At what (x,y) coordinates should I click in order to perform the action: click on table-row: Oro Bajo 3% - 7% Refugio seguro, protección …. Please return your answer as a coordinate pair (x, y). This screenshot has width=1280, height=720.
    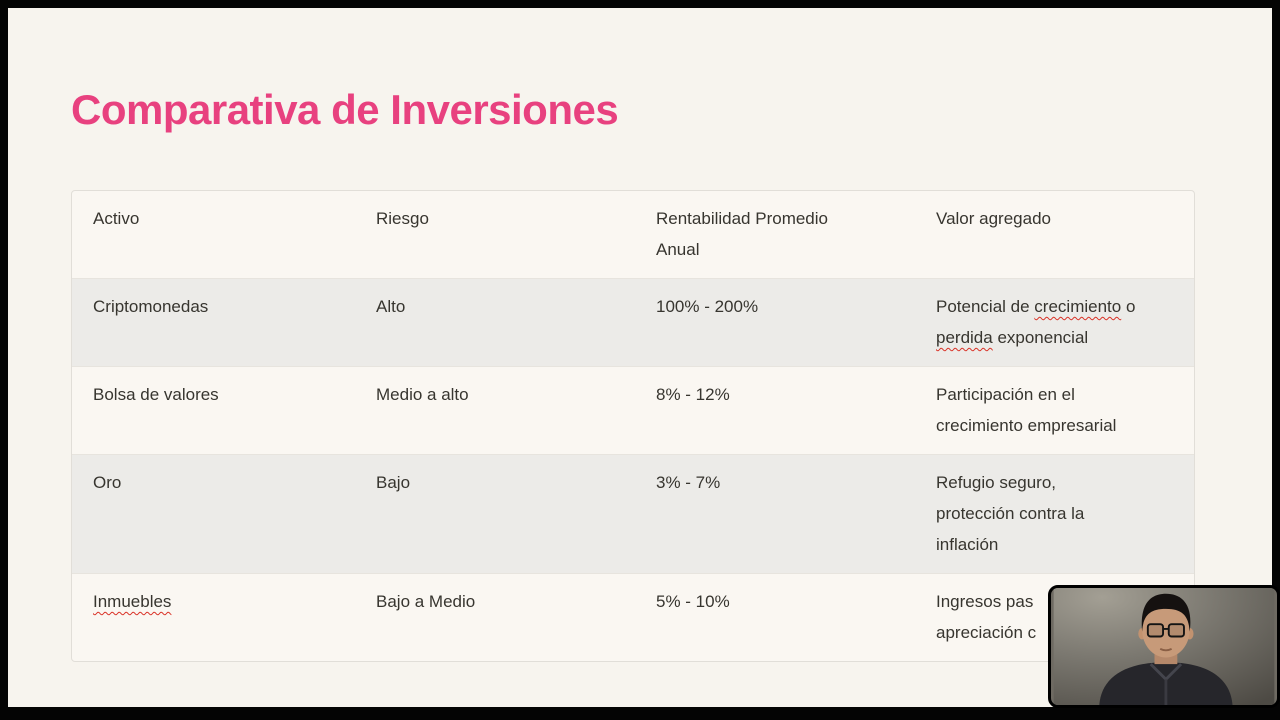
    Looking at the image, I should click on (633, 514).